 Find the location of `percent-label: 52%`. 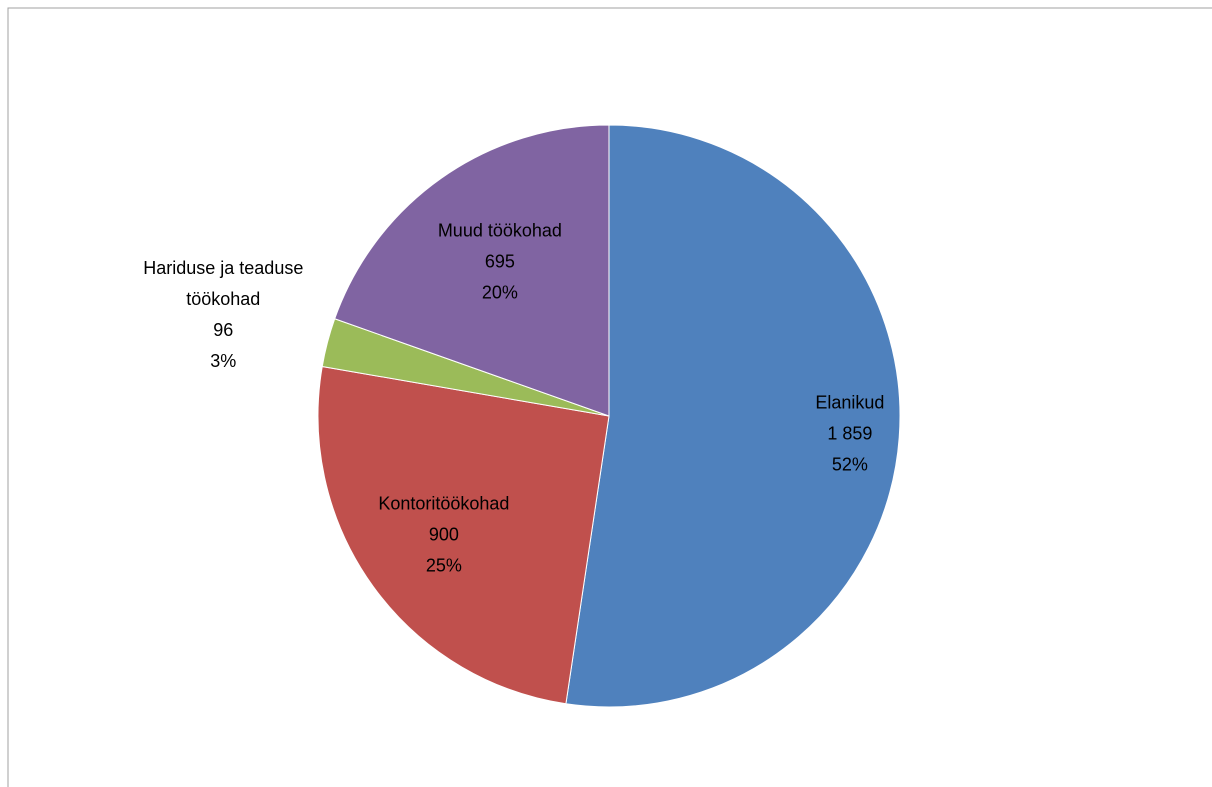

percent-label: 52% is located at coordinates (849, 464).